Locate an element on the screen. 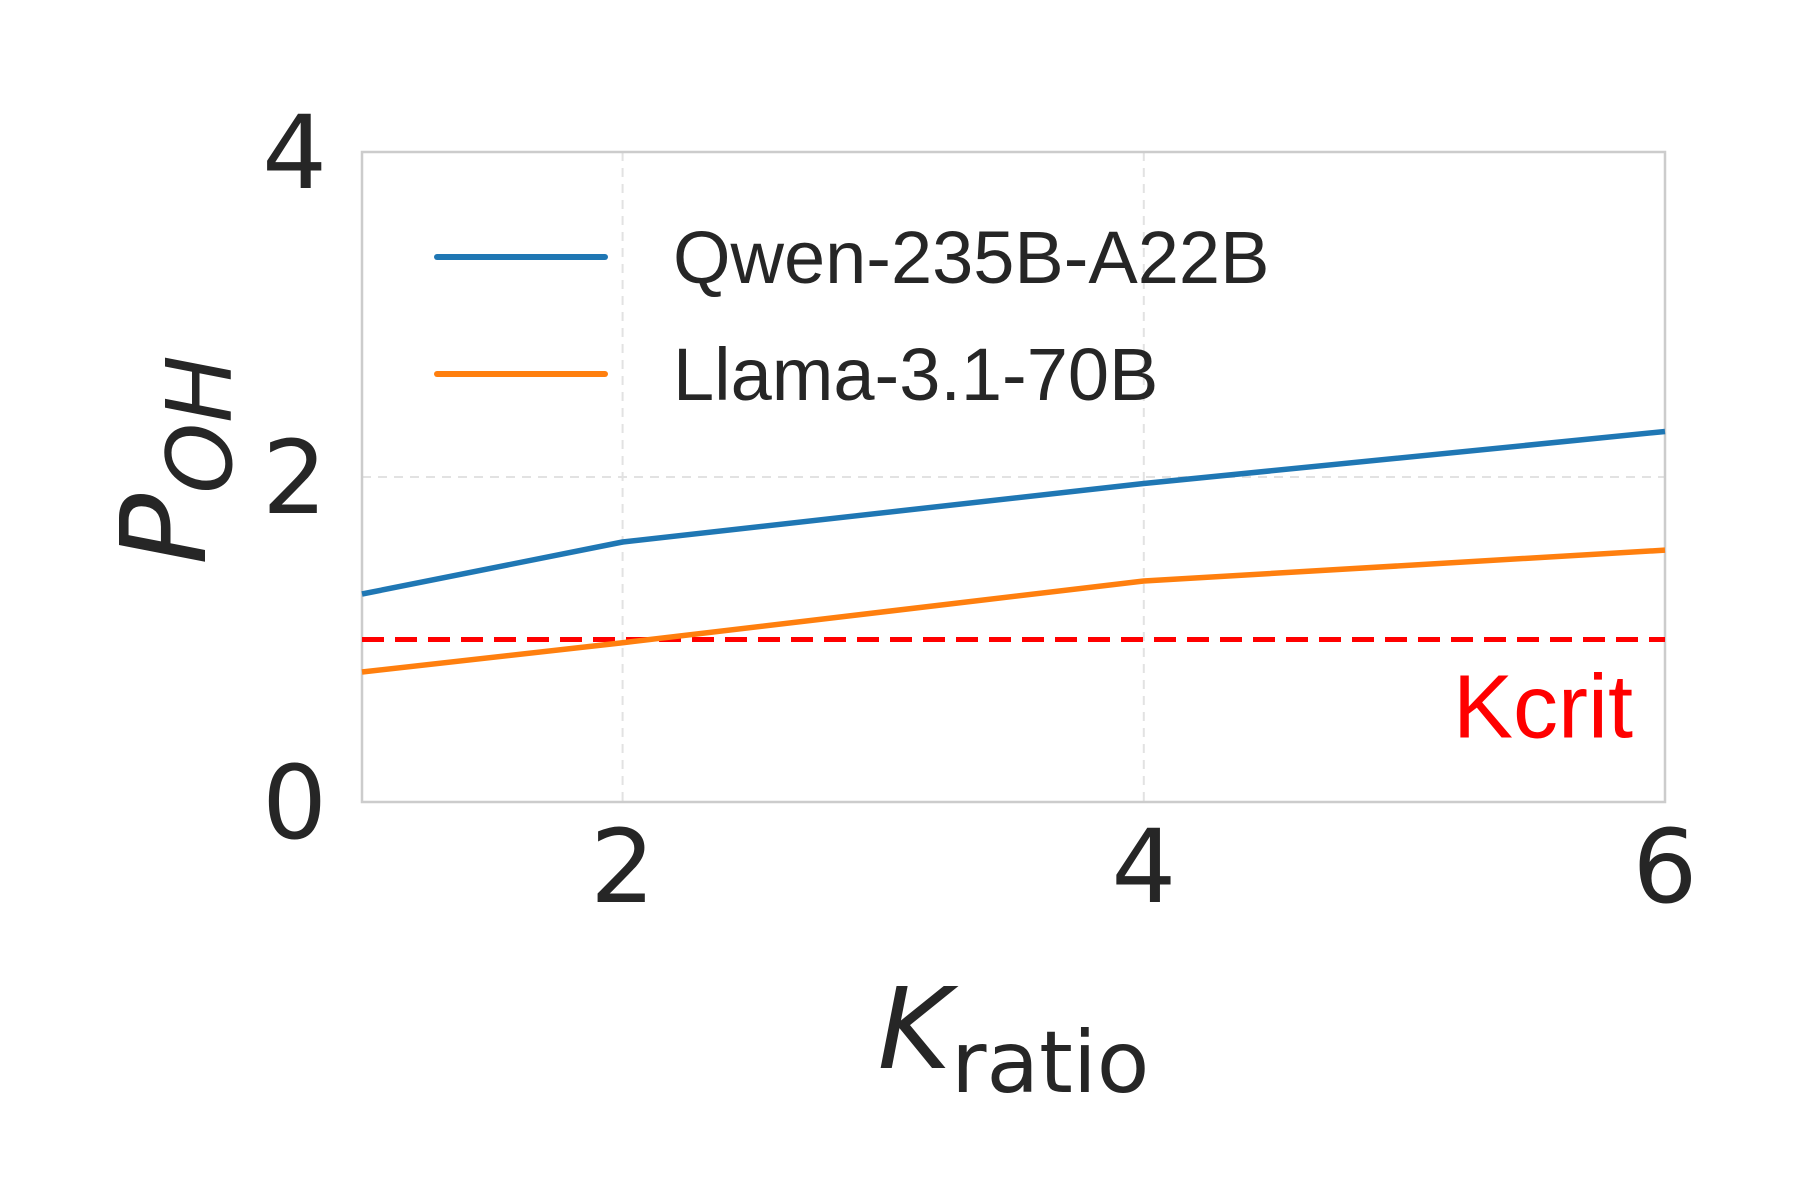  legend-label-qwen: Qwen-235B-A22B is located at coordinates (971, 257).